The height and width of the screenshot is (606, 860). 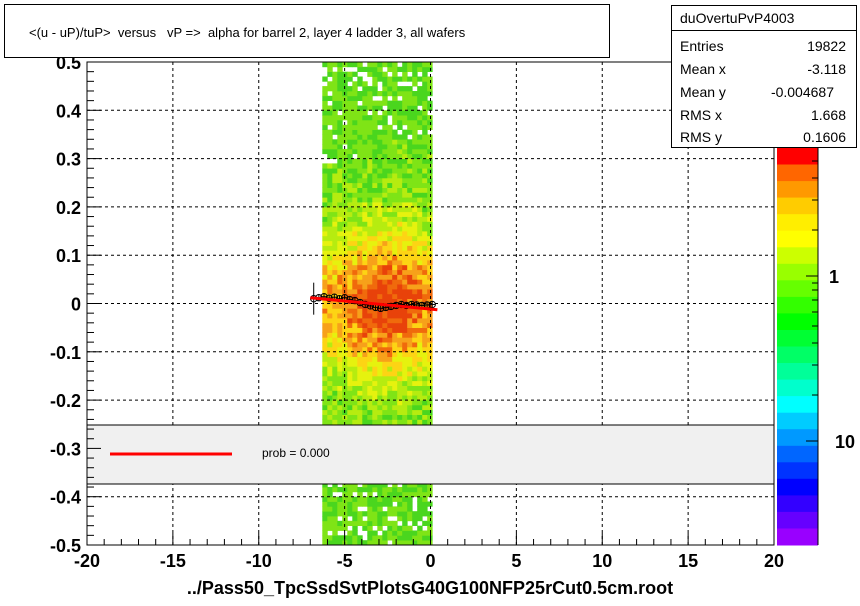 What do you see at coordinates (76, 305) in the screenshot?
I see `y-tick-label: 0` at bounding box center [76, 305].